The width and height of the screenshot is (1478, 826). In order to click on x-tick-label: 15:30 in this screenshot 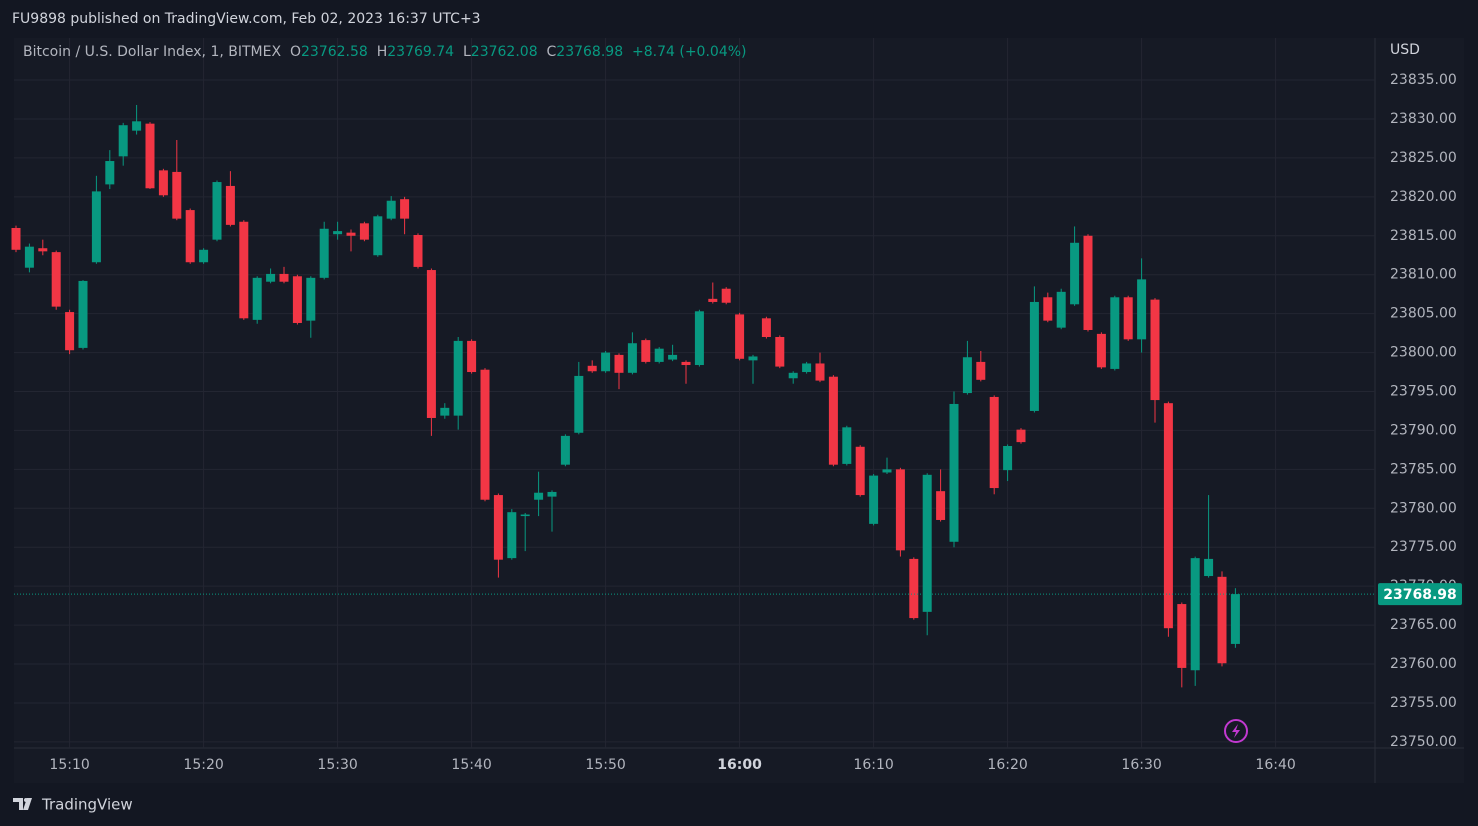, I will do `click(337, 765)`.